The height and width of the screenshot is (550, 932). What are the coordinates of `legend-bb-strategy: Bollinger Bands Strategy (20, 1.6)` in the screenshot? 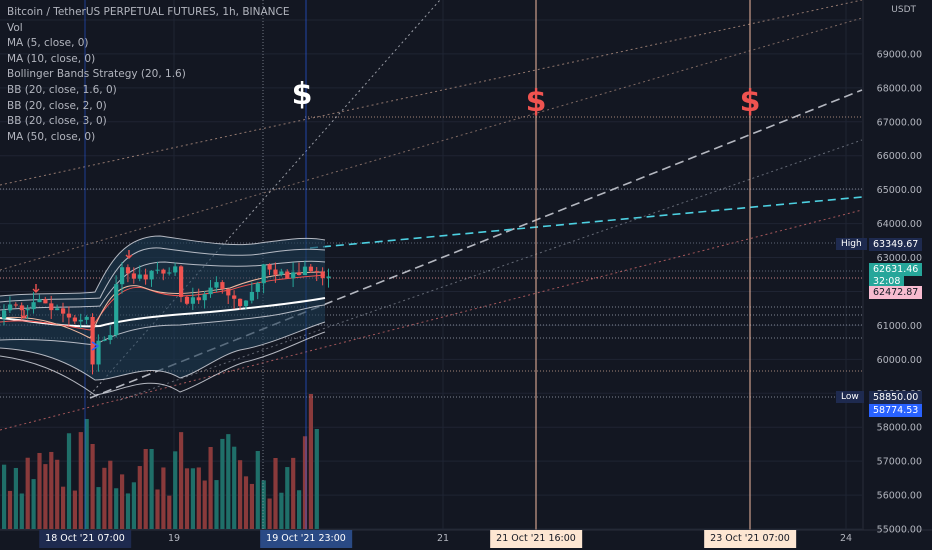 It's located at (96, 74).